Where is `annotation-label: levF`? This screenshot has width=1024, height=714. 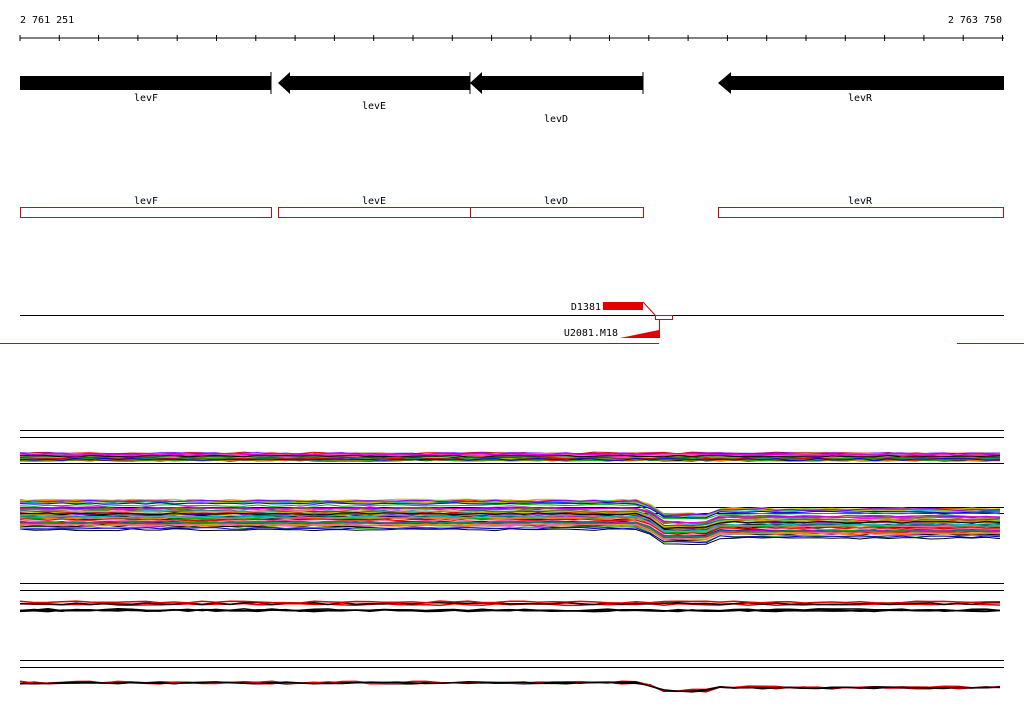
annotation-label: levF is located at coordinates (146, 201).